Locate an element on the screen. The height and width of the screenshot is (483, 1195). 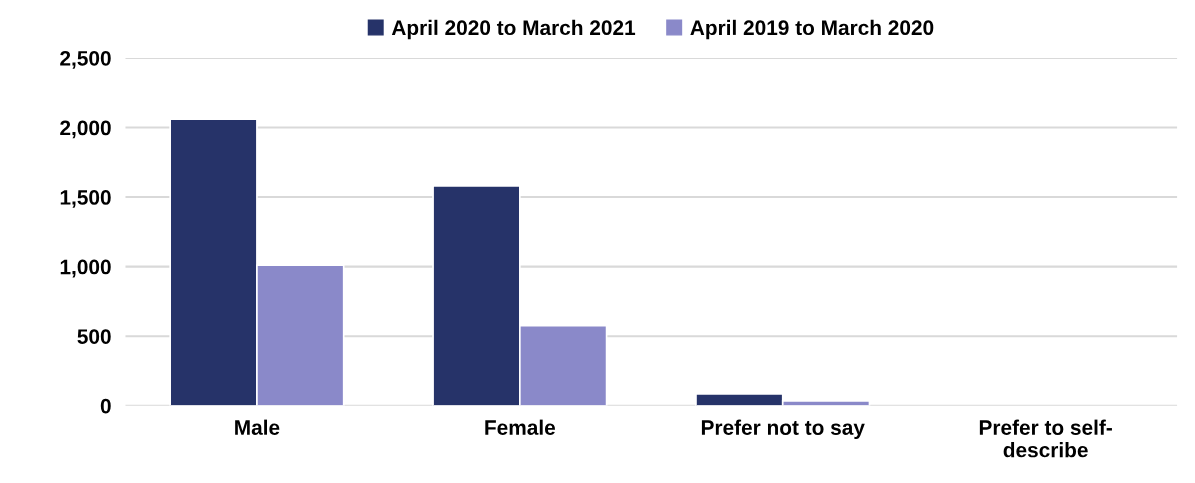
y-tick-label: 2,000 is located at coordinates (85, 129).